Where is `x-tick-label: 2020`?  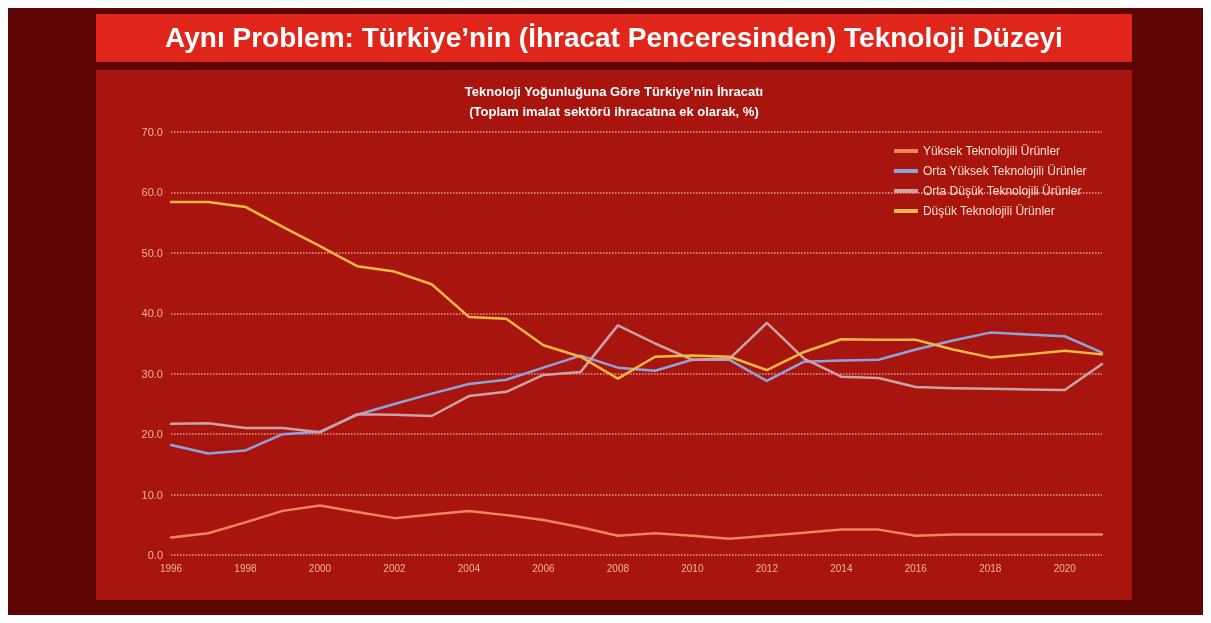
x-tick-label: 2020 is located at coordinates (1065, 568).